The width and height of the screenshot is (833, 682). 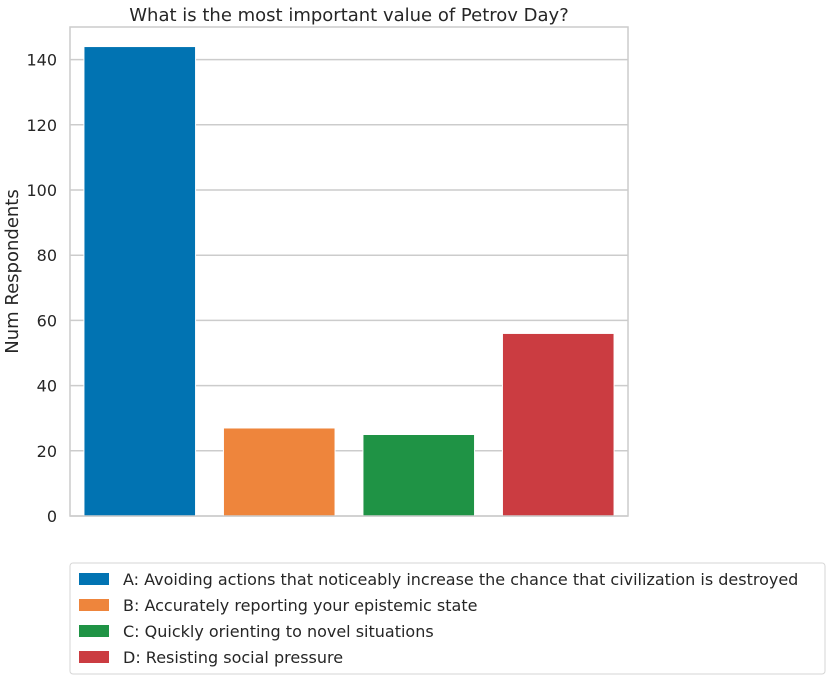 I want to click on y-tick-label: 20, so click(x=47, y=451).